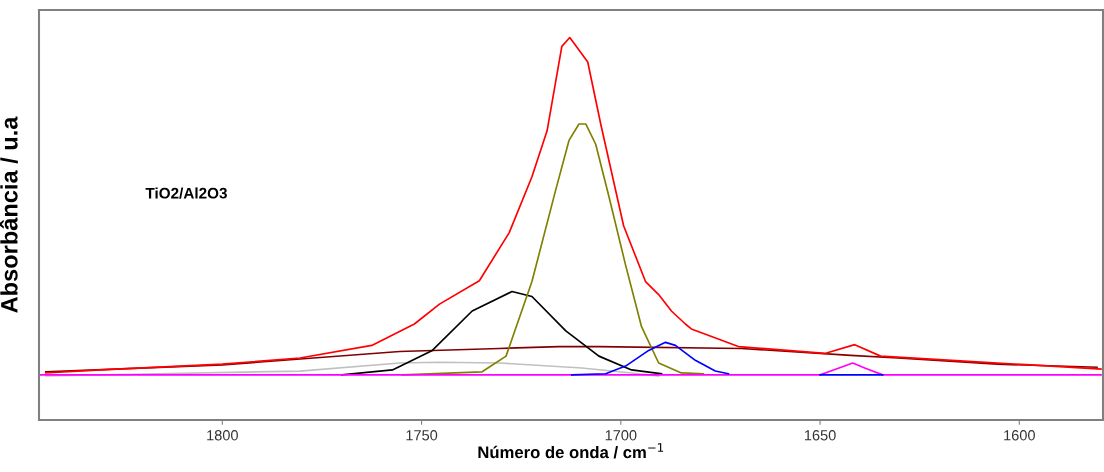 The height and width of the screenshot is (472, 1104). I want to click on x-tick-label: 1600, so click(1019, 435).